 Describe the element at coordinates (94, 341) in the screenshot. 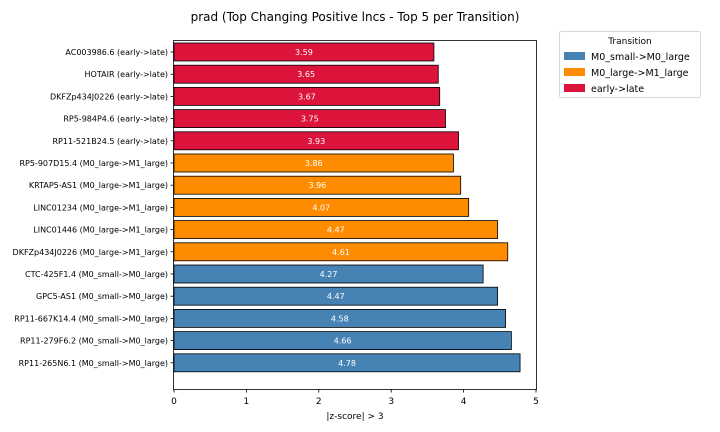

I see `y-tick-label: RP11-279F6.2 (M0_small->M0_large)` at that location.